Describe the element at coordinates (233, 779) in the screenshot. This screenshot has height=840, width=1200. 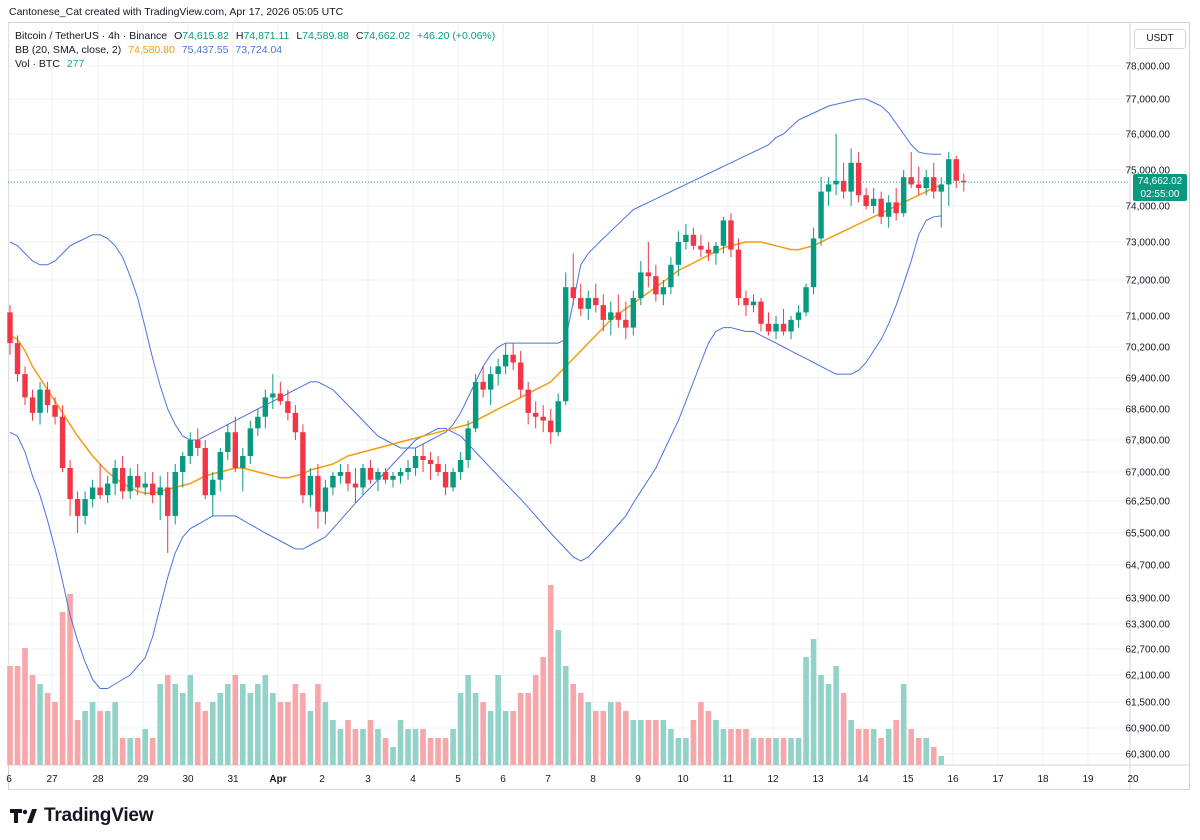
I see `x-tick-label: 31` at that location.